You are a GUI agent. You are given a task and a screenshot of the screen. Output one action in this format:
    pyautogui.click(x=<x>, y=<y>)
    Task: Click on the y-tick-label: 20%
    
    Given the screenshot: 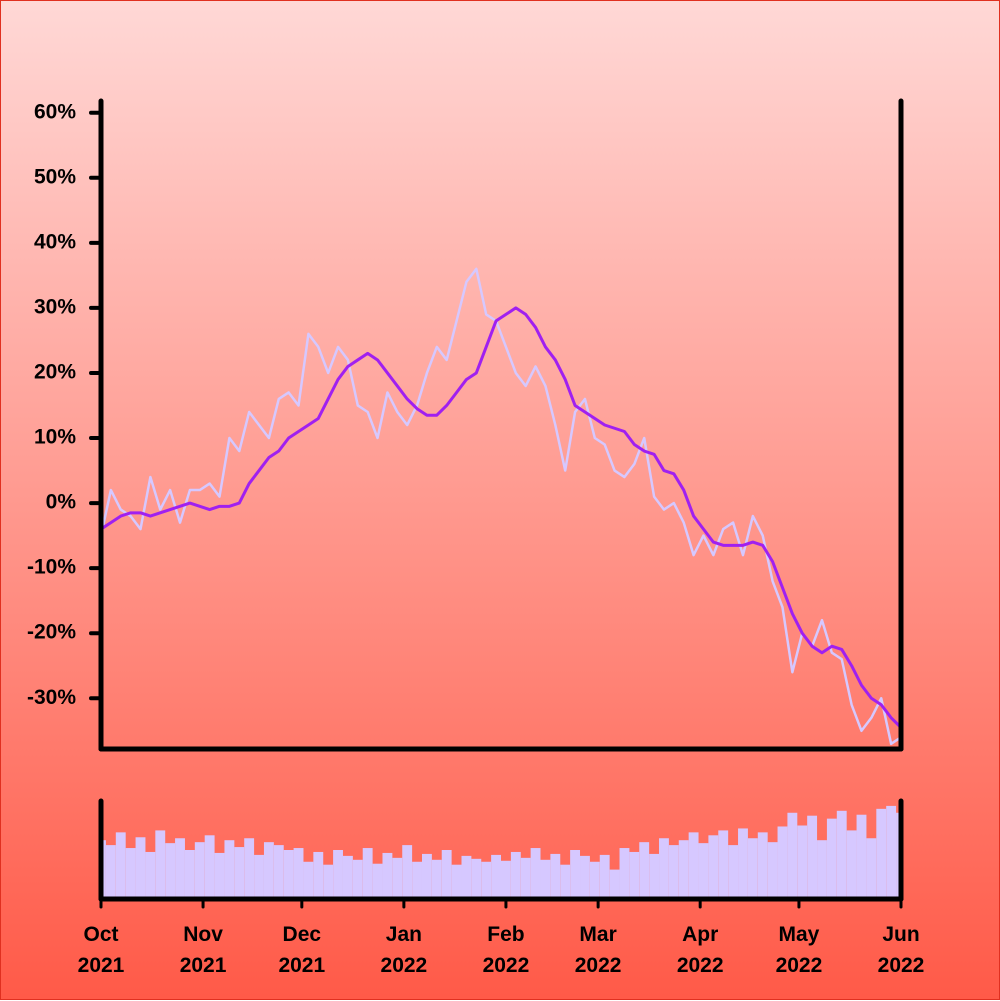 What is the action you would take?
    pyautogui.click(x=55, y=371)
    